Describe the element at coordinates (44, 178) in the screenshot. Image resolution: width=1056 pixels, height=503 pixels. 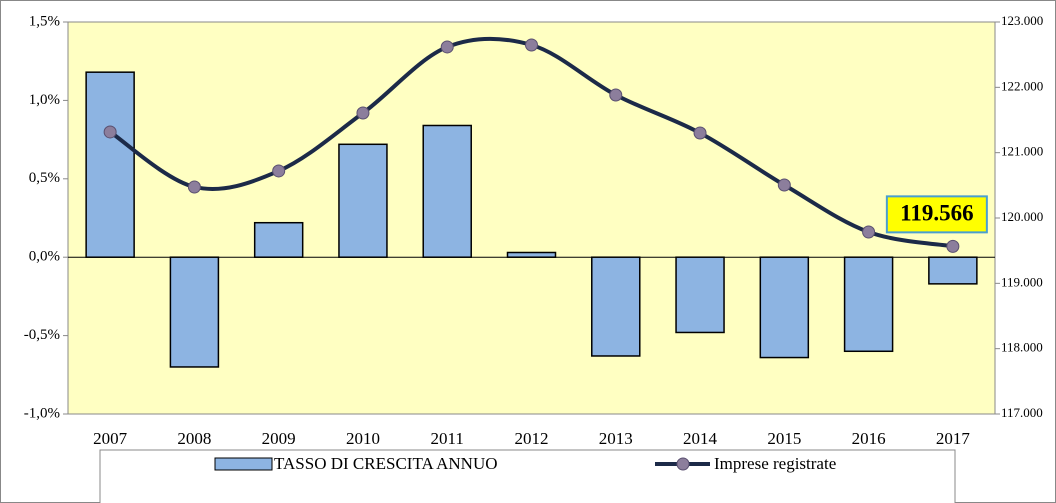
I see `y-tick-label: 0,5%` at that location.